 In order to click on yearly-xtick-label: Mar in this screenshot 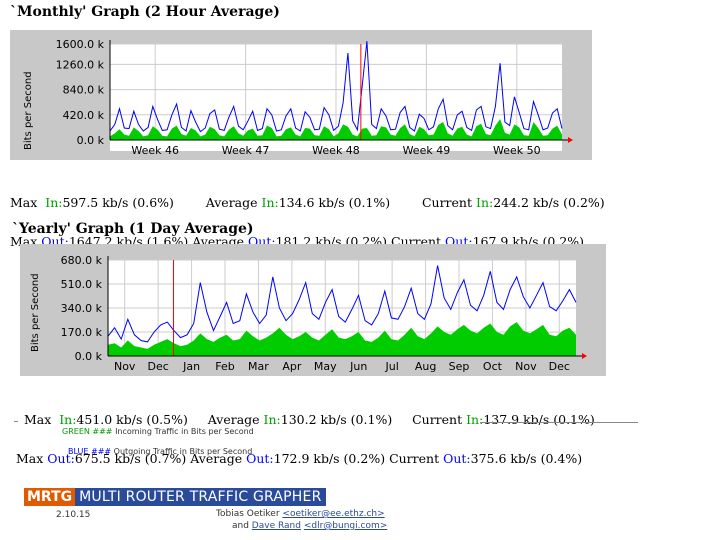, I will do `click(258, 366)`.